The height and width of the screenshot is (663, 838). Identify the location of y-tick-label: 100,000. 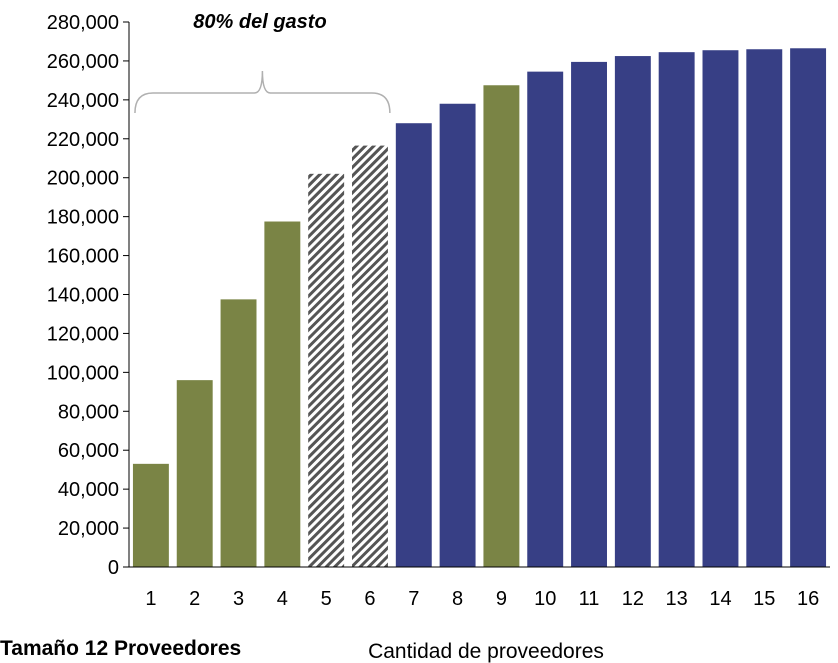
(83, 373).